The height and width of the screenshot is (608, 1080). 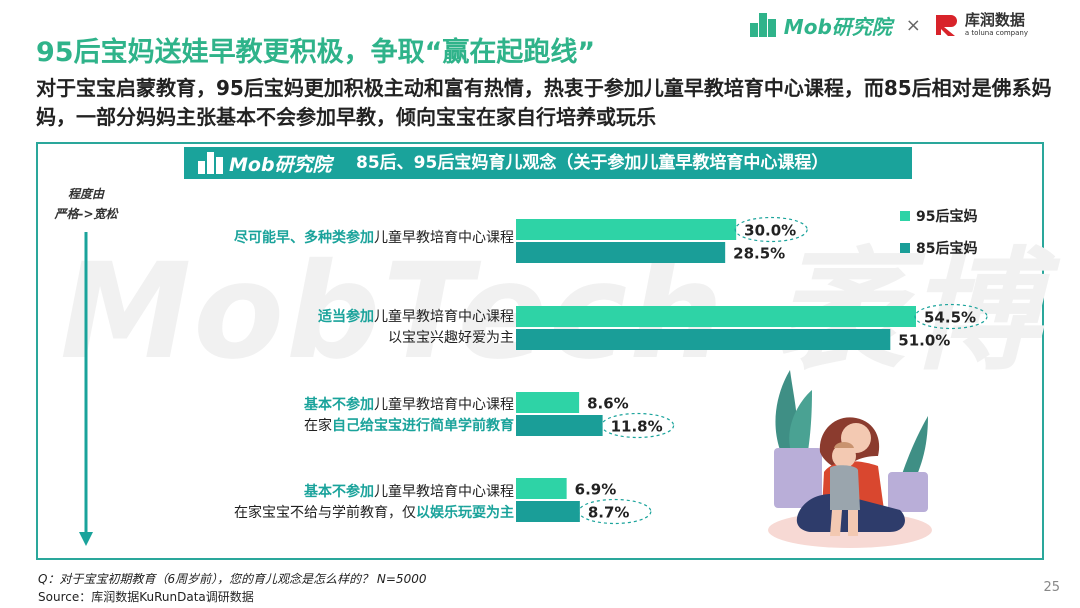 I want to click on legend-item-85: 85后宝妈, so click(x=938, y=248).